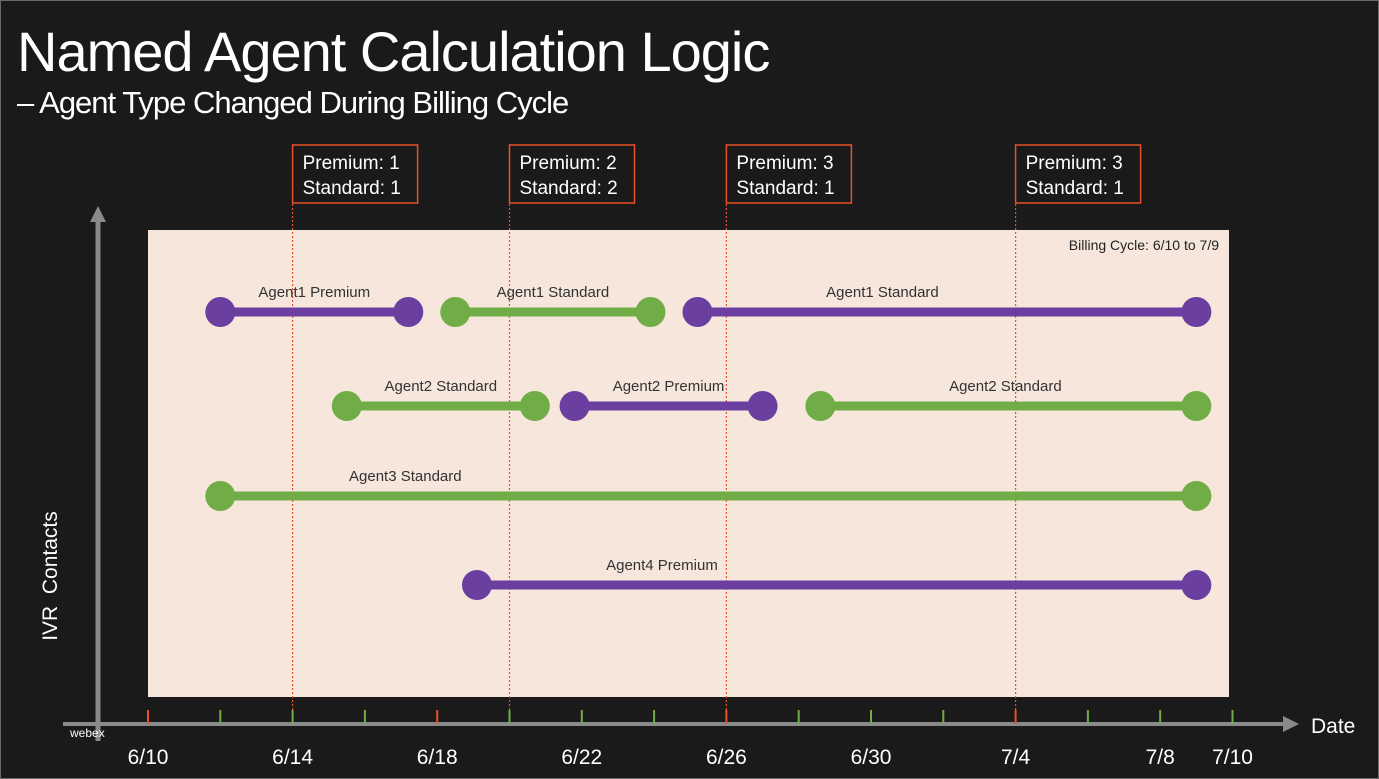 Image resolution: width=1379 pixels, height=779 pixels. Describe the element at coordinates (1333, 726) in the screenshot. I see `x-axis-label: Date` at that location.